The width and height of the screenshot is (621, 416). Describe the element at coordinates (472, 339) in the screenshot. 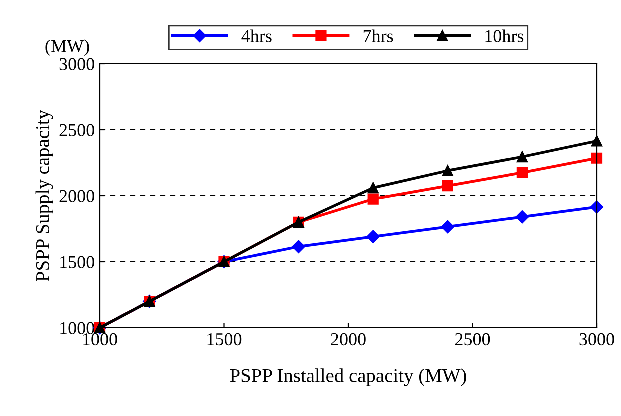

I see `x-tick-label: 2500` at that location.